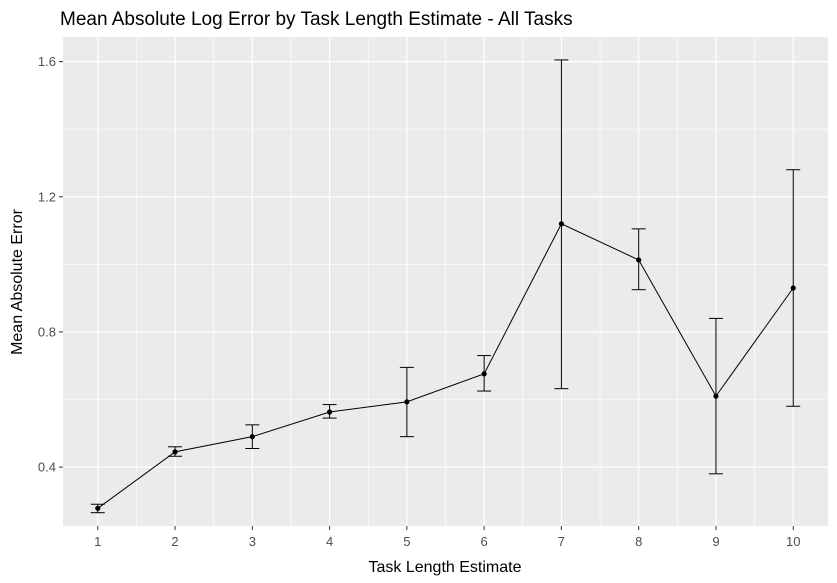 This screenshot has width=837, height=583. What do you see at coordinates (47, 331) in the screenshot?
I see `y-tick-label: 0.8` at bounding box center [47, 331].